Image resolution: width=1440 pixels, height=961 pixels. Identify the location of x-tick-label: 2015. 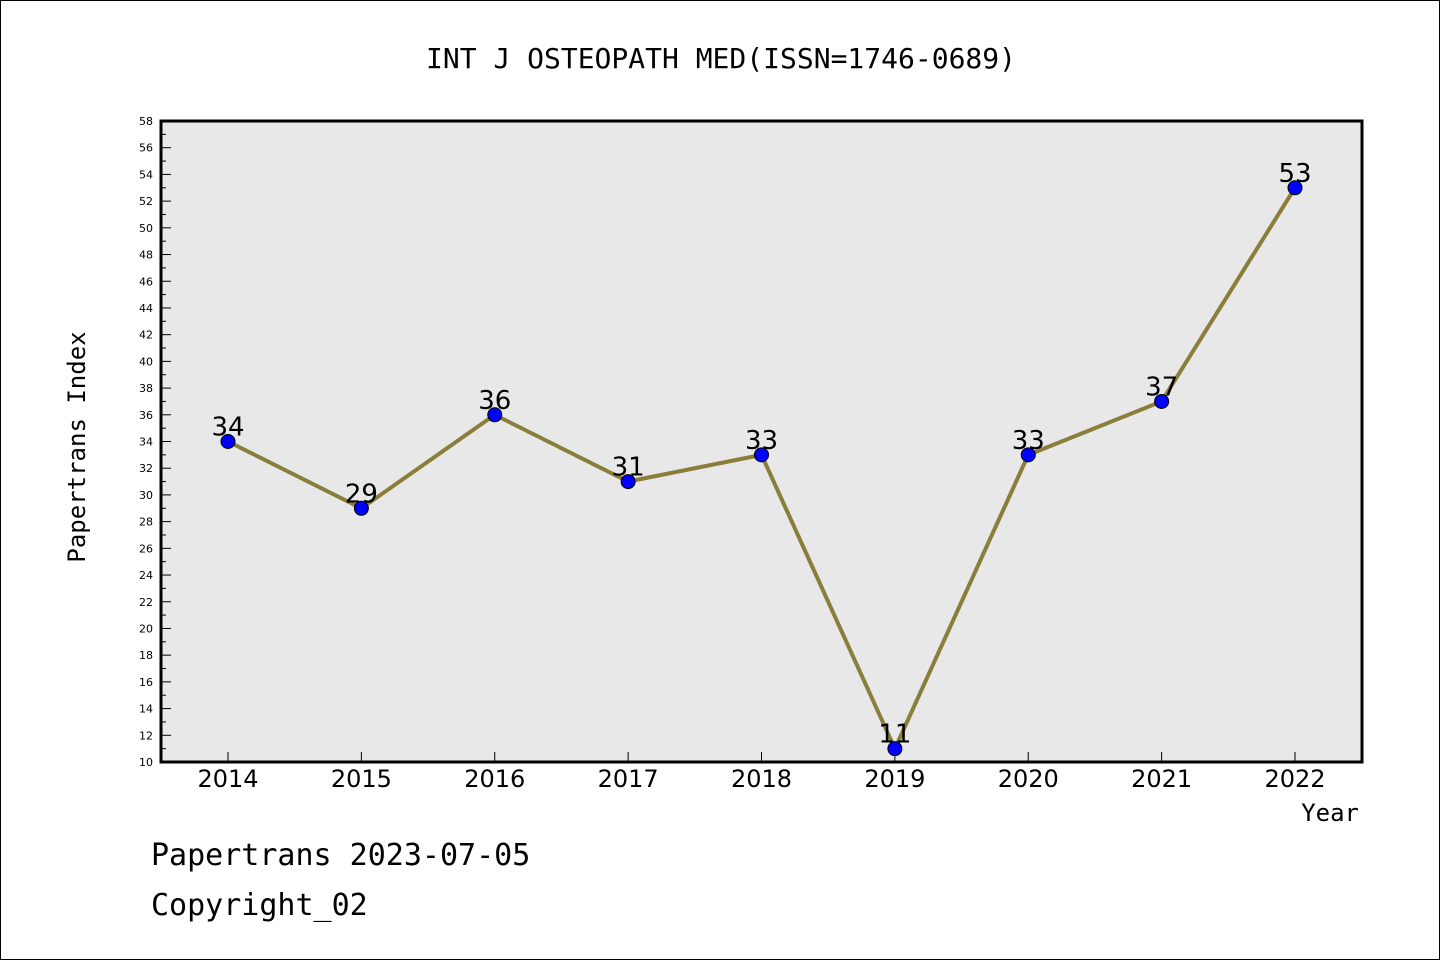
(361, 779).